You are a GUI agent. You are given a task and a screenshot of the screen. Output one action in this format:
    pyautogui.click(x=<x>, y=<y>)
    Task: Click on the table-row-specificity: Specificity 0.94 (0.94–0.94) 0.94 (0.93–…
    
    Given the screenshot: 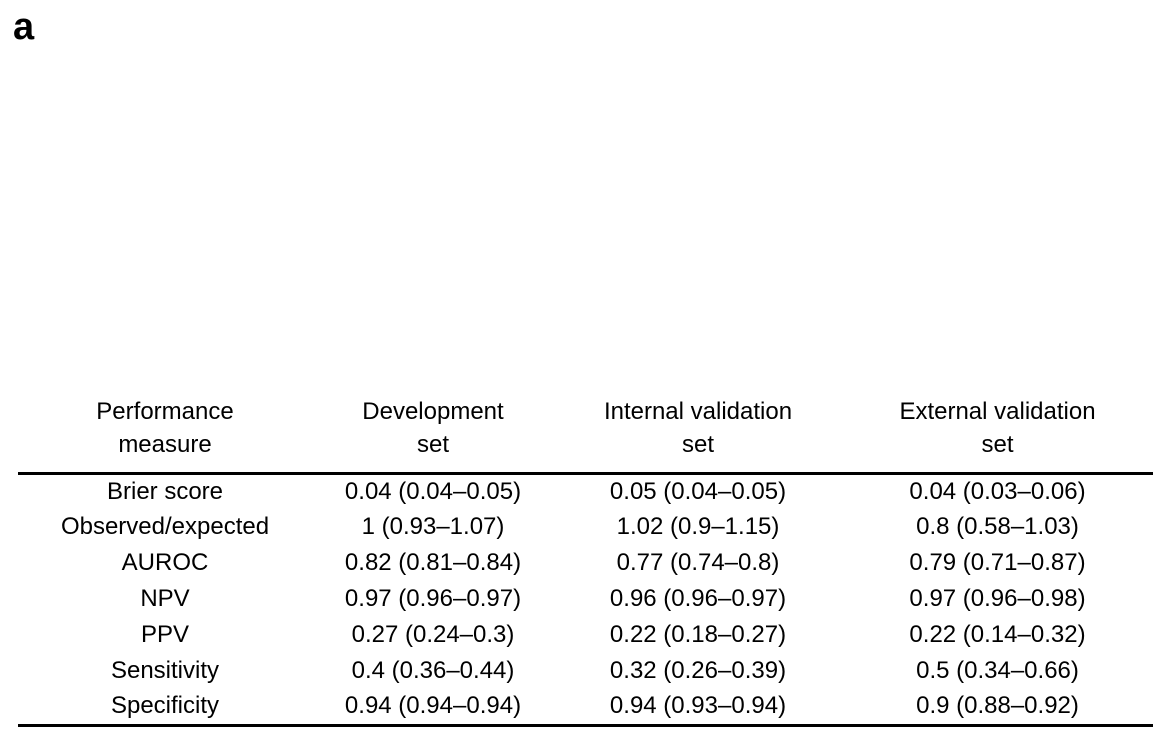 What is the action you would take?
    pyautogui.click(x=585, y=707)
    